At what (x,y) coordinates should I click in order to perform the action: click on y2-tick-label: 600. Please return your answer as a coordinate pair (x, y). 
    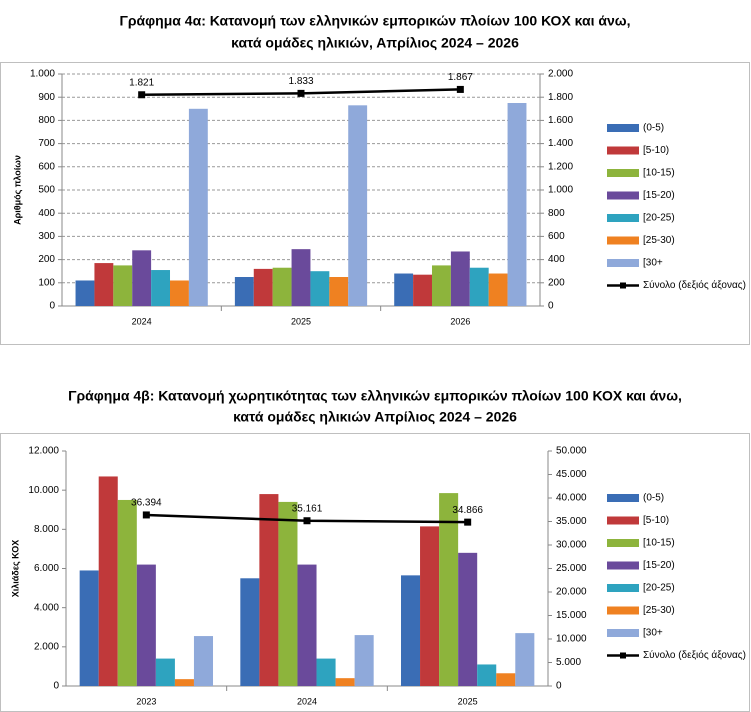
    Looking at the image, I should click on (556, 236).